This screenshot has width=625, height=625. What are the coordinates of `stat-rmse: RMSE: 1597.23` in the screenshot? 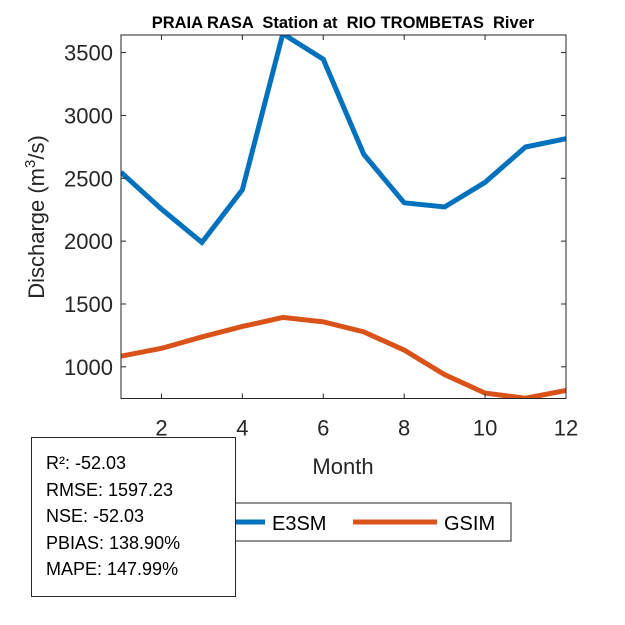 It's located at (110, 489).